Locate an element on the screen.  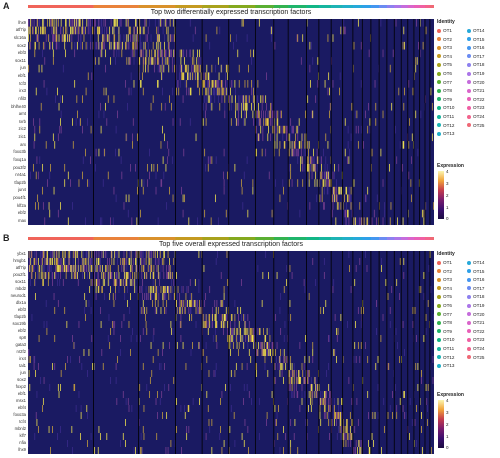
identity-bar-segment is located at coordinates (265, 6).